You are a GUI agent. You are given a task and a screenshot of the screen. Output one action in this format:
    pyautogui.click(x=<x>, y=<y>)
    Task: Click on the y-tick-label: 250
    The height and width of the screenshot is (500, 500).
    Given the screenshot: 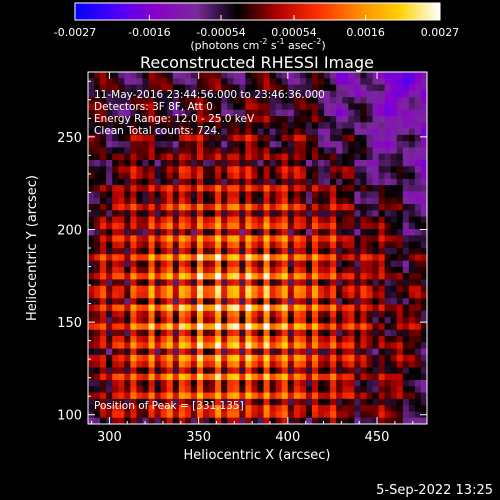 What is the action you would take?
    pyautogui.click(x=69, y=138)
    